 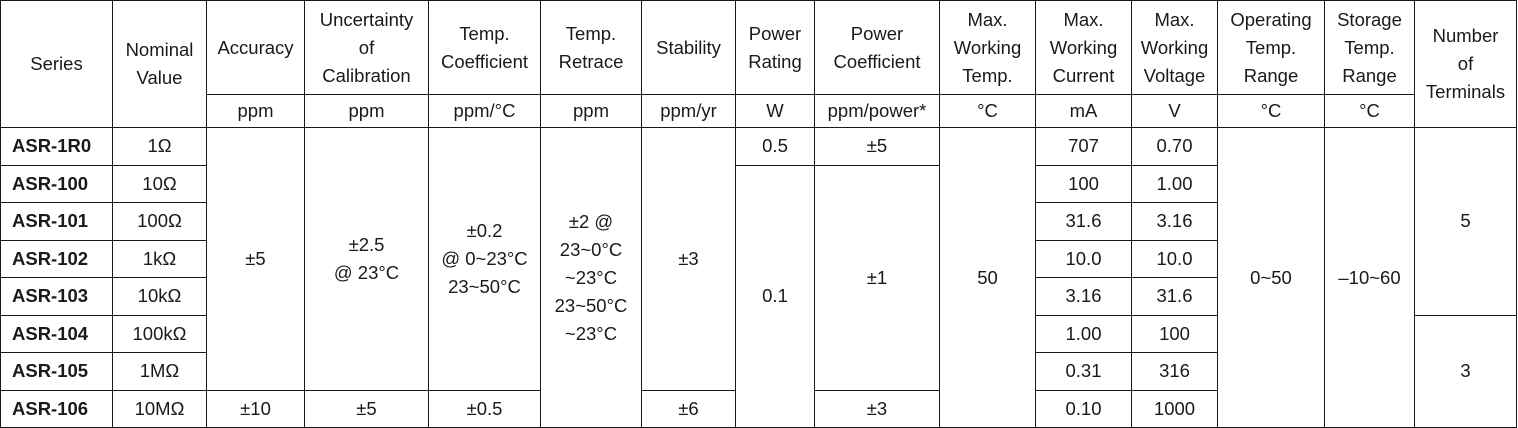 I want to click on series-cell: ASR-104, so click(x=56, y=333).